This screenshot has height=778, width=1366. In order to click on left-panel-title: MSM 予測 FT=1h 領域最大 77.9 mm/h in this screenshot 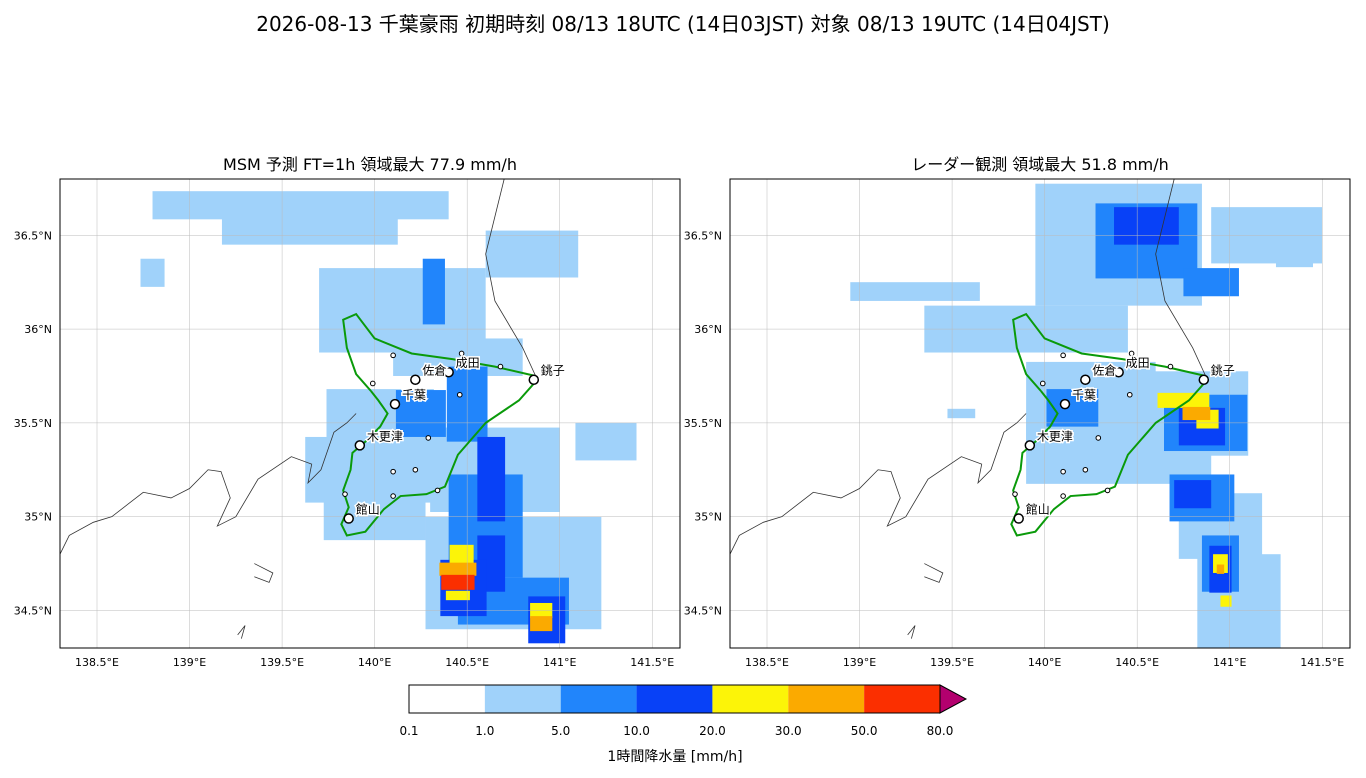, I will do `click(370, 164)`.